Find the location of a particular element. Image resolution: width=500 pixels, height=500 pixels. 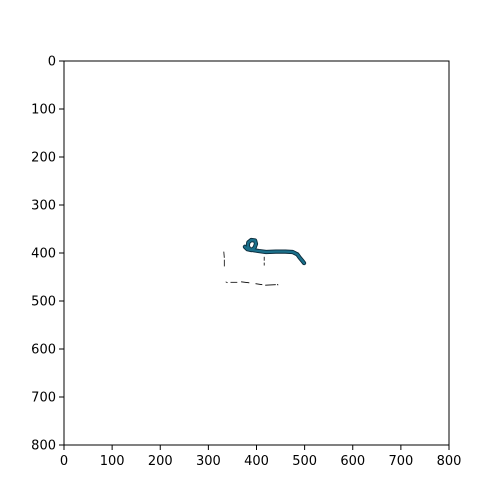

x-tick-label: 200 is located at coordinates (160, 461).